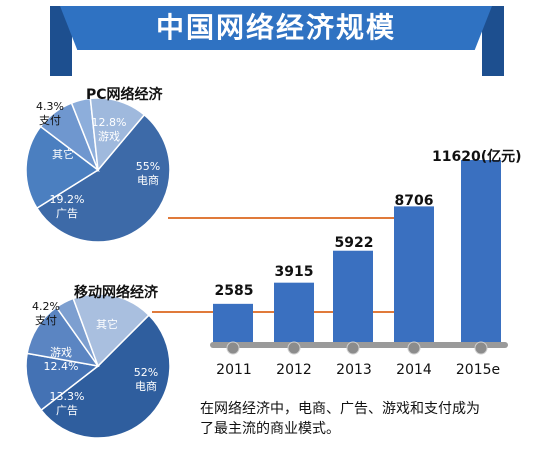 This screenshot has height=449, width=554. I want to click on bar-value-label: 8706, so click(414, 201).